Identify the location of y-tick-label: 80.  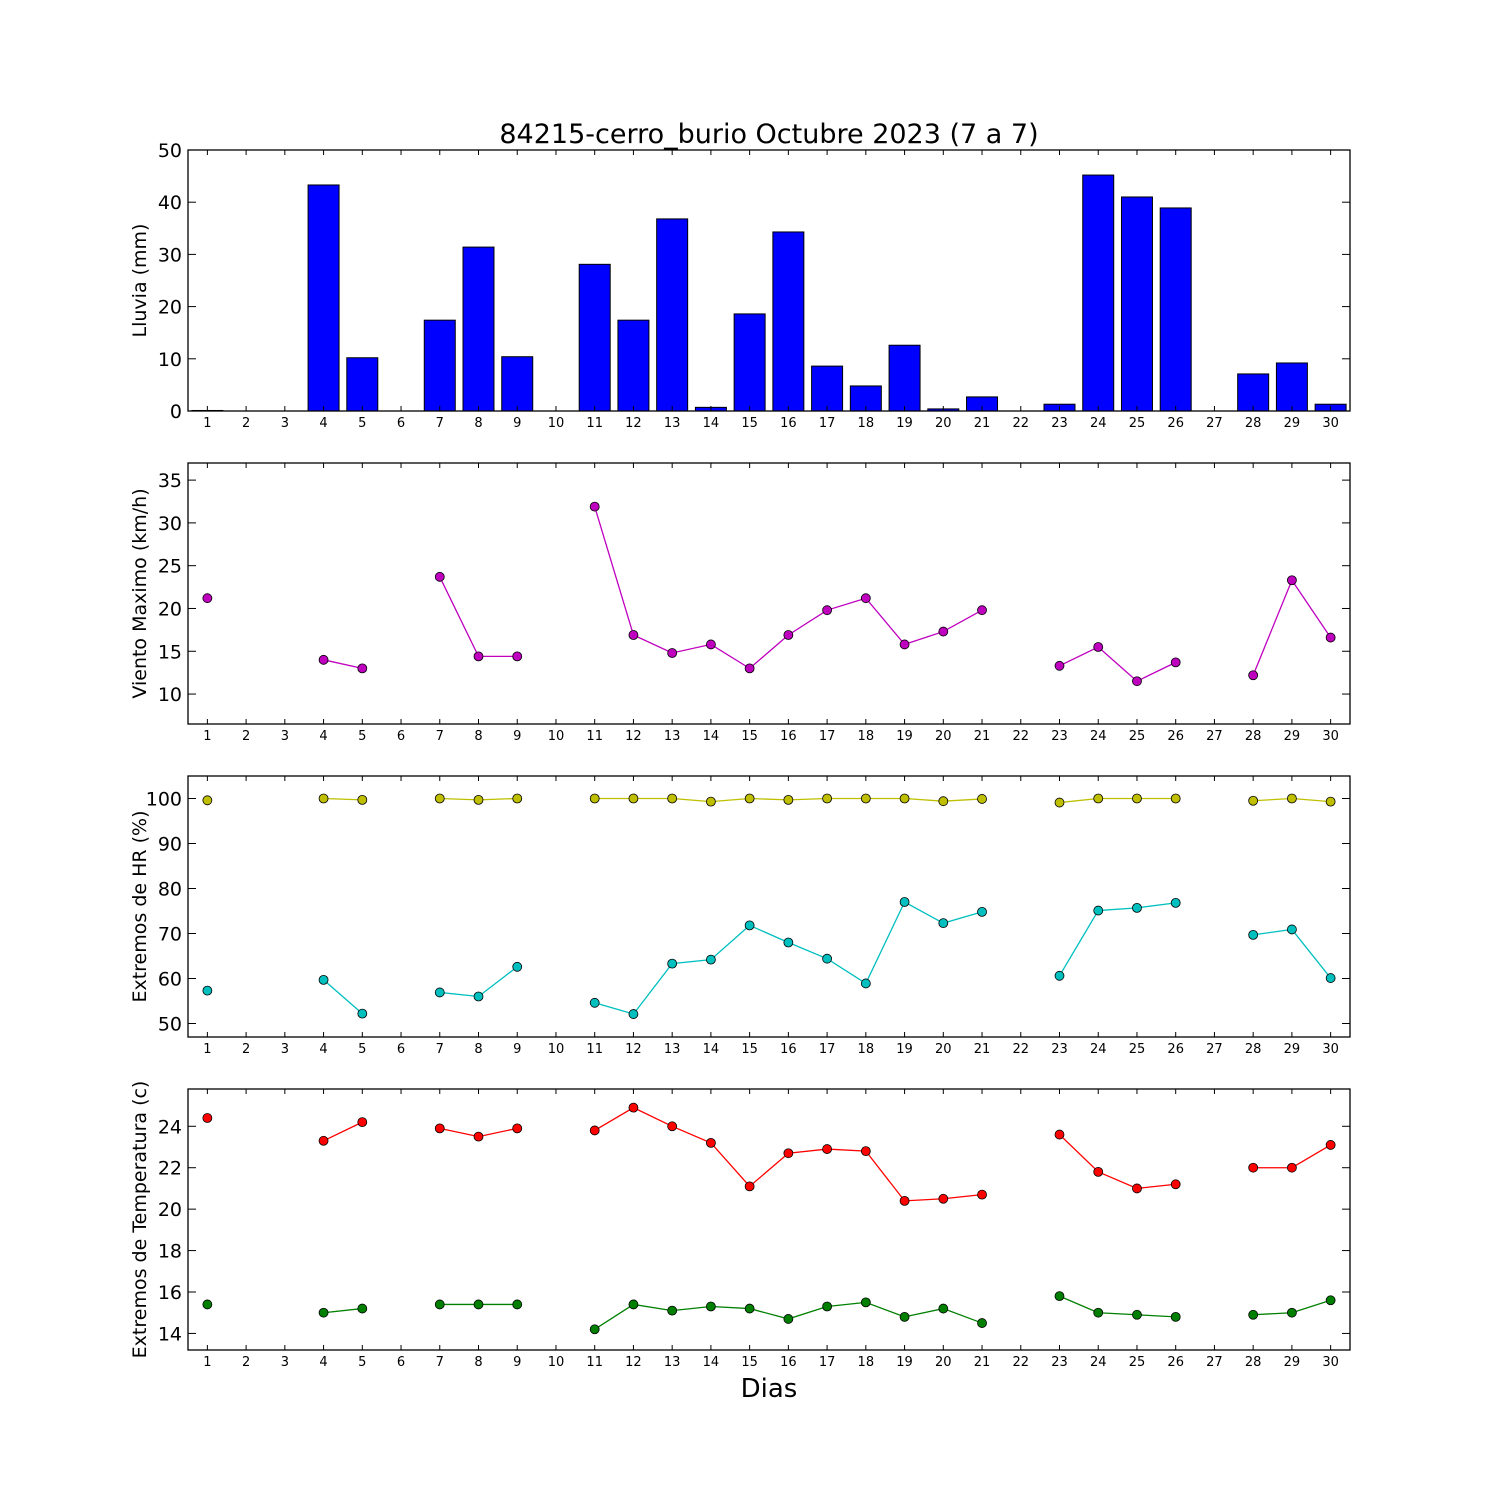
(170, 890).